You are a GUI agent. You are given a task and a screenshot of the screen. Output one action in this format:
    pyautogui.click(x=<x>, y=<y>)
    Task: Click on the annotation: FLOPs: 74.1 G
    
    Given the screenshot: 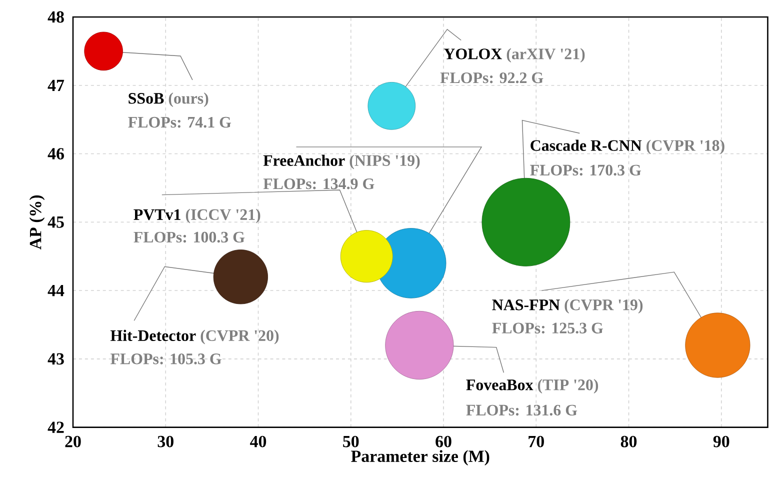 What is the action you would take?
    pyautogui.click(x=180, y=122)
    